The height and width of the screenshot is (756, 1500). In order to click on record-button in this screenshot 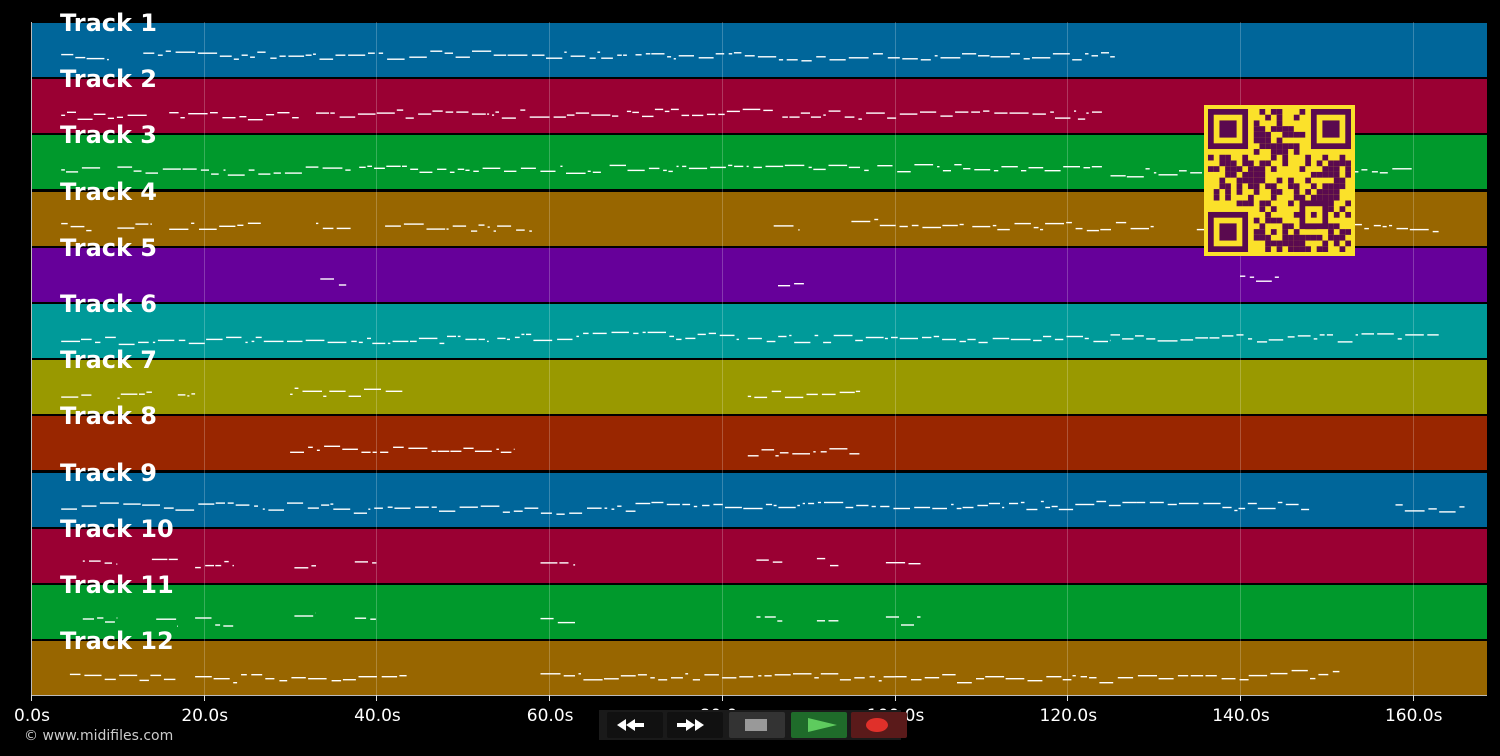, I will do `click(879, 725)`.